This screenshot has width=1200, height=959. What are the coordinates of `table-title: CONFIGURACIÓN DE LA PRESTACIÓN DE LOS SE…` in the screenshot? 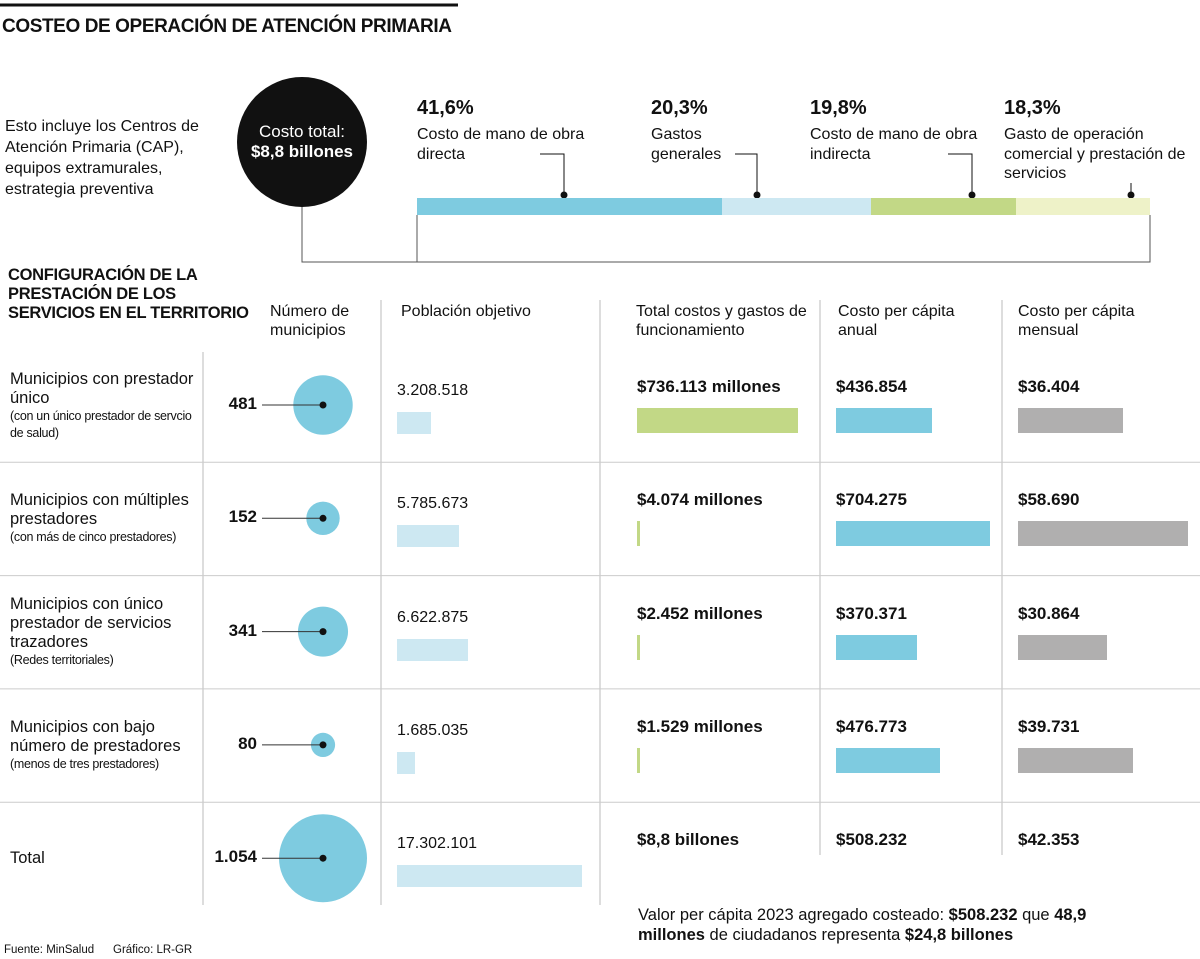 It's located at (128, 294).